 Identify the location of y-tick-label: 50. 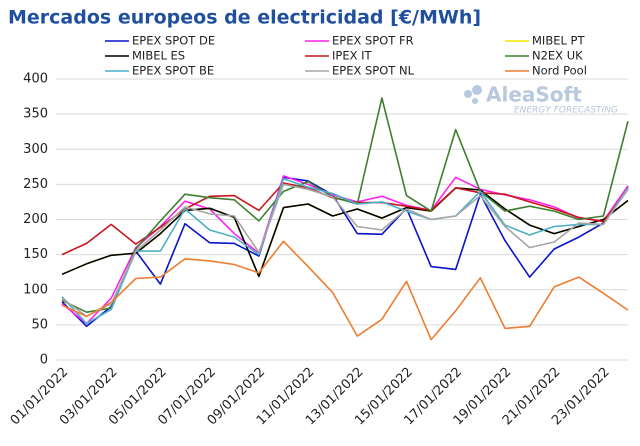
(39, 324).